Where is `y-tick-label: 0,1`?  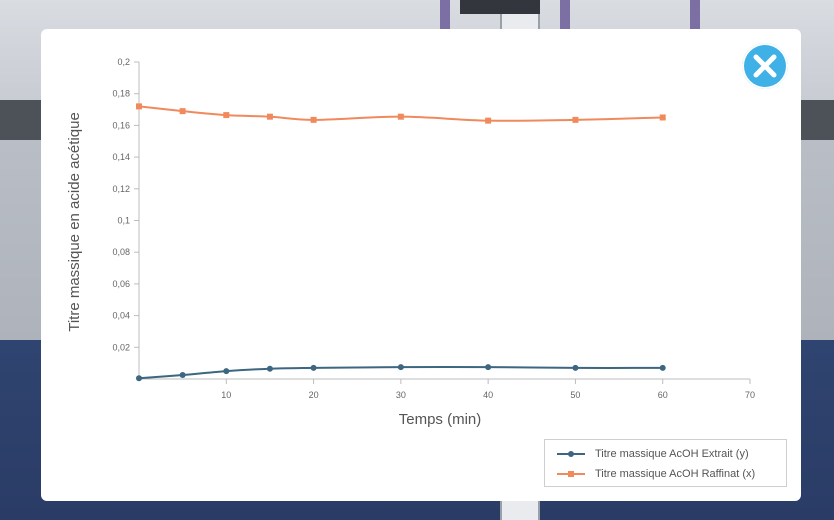 y-tick-label: 0,1 is located at coordinates (123, 221).